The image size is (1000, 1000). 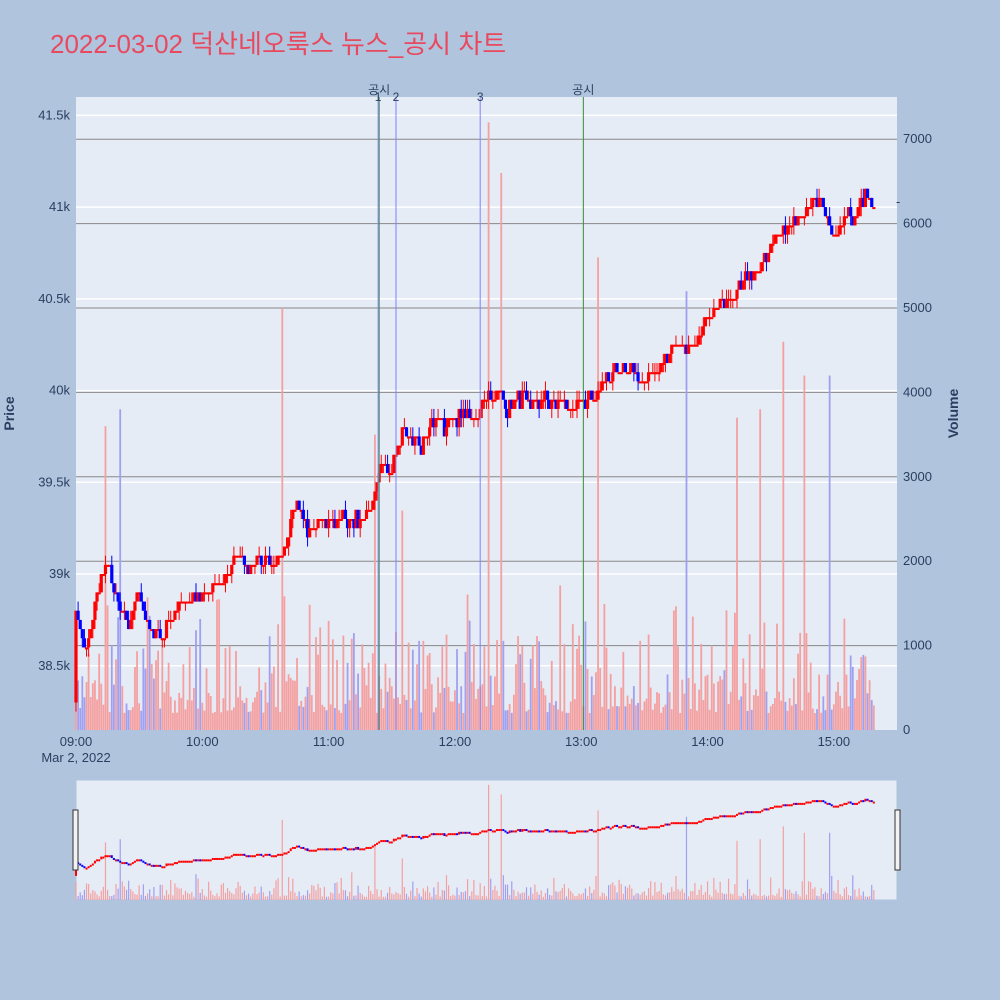 What do you see at coordinates (917, 645) in the screenshot?
I see `y2-tick-label: 1000` at bounding box center [917, 645].